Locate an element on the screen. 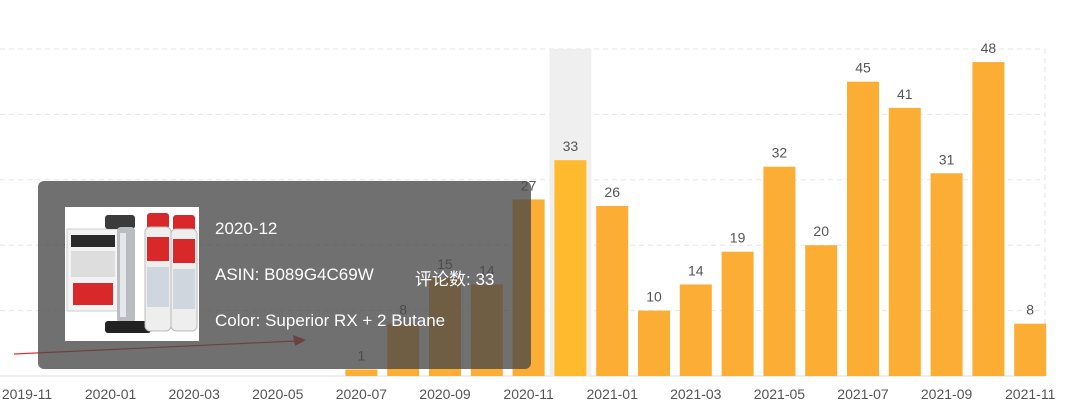  x-tick-label: 2021-11 is located at coordinates (1030, 394).